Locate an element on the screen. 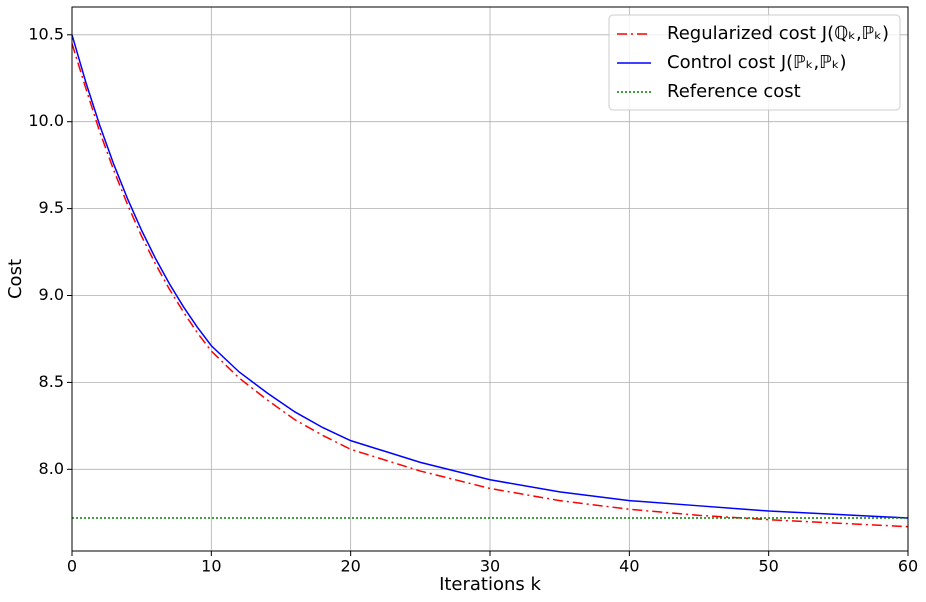 The image size is (926, 602). legend-label: Regularized cost J(ℚₖ,ℙₖ) is located at coordinates (778, 33).